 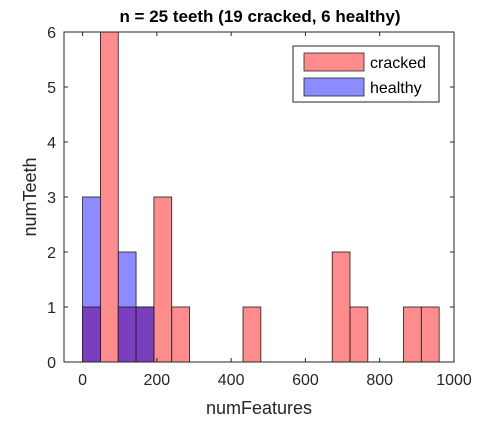 What do you see at coordinates (51, 198) in the screenshot?
I see `y-tick-label: 3` at bounding box center [51, 198].